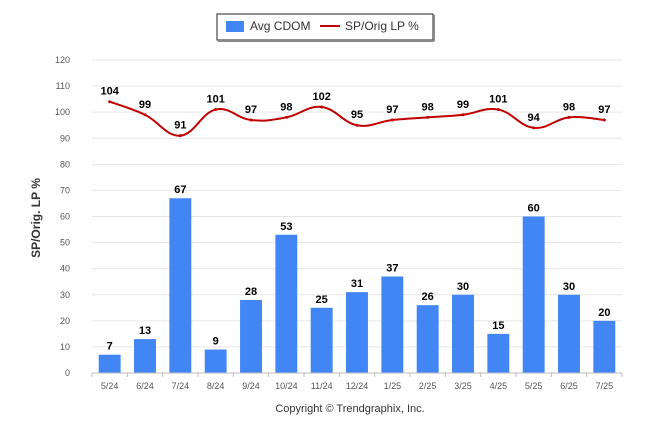 The height and width of the screenshot is (434, 646). Describe the element at coordinates (322, 300) in the screenshot. I see `bar-data-label: 25` at that location.